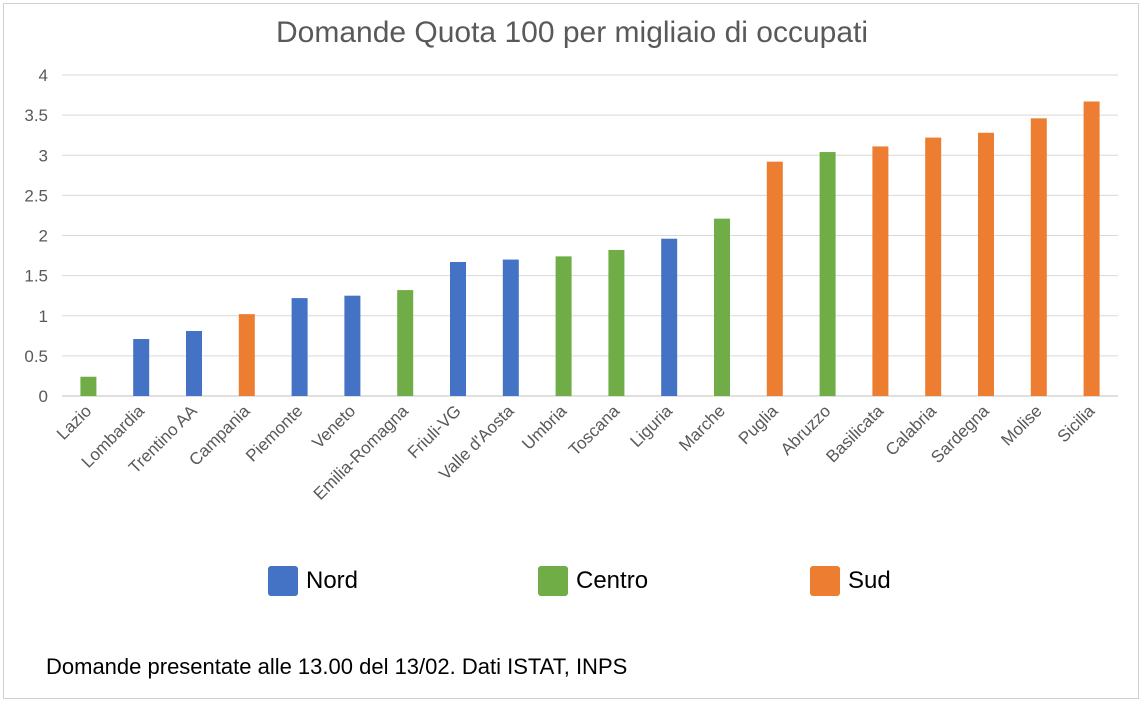 The image size is (1144, 704). Describe the element at coordinates (43, 75) in the screenshot. I see `y-tick-label: 4` at that location.